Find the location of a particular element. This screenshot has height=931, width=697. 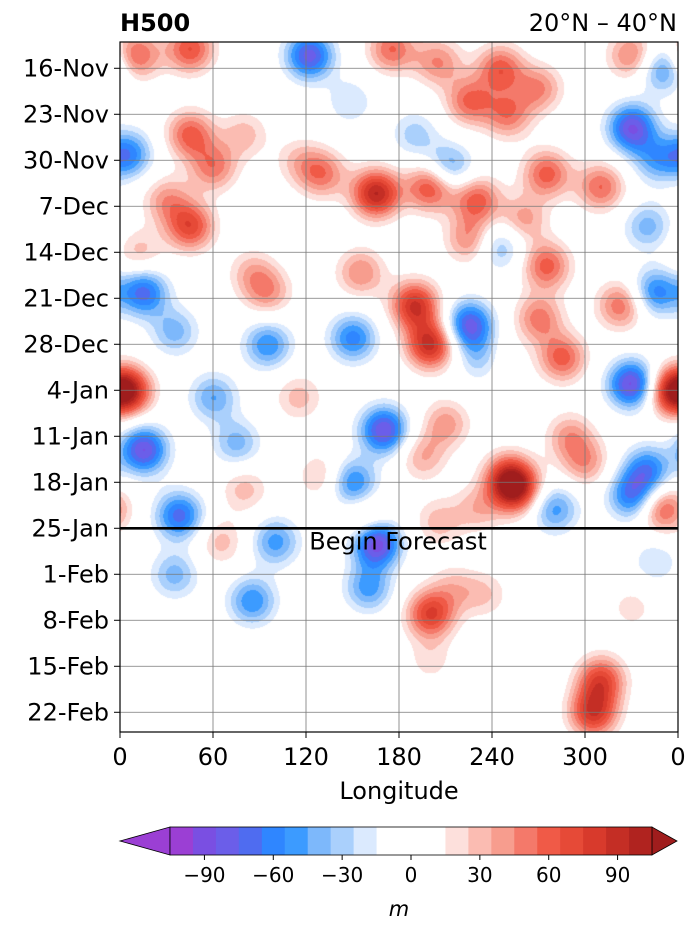

x-tick-label: 60 is located at coordinates (213, 757).